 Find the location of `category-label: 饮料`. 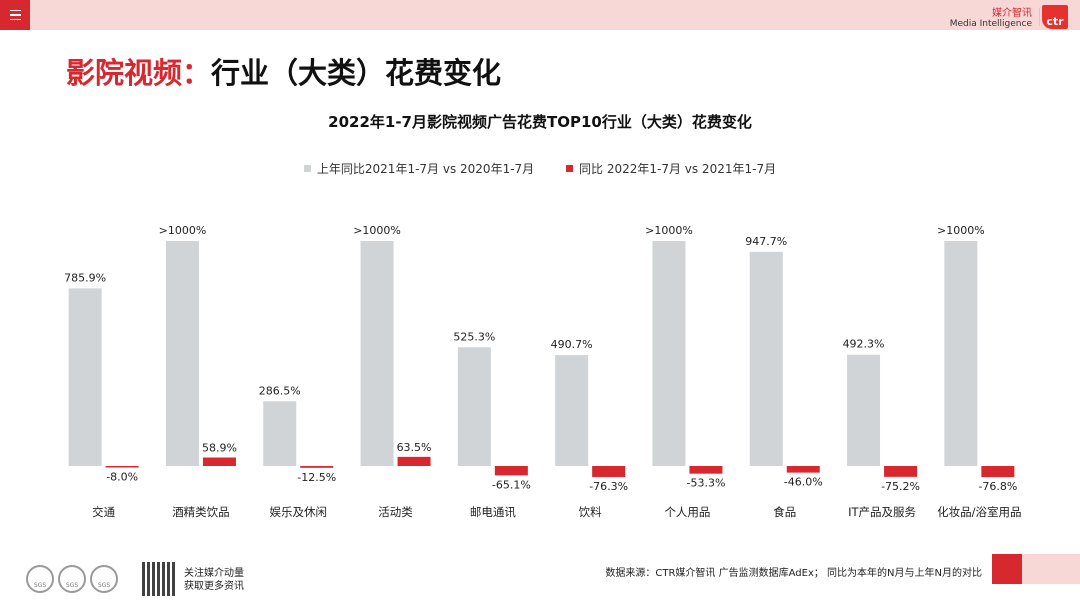

category-label: 饮料 is located at coordinates (590, 512).